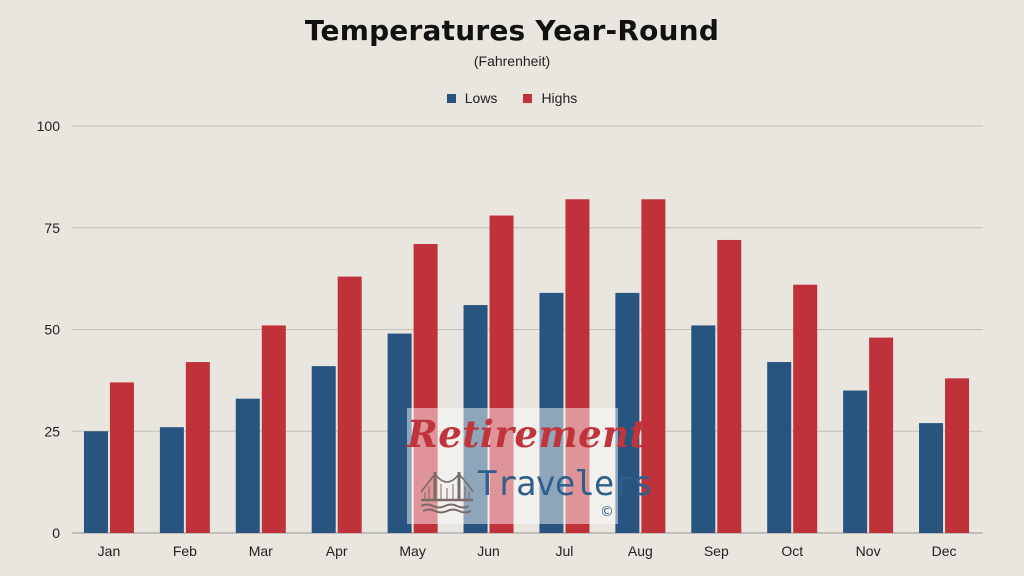 The height and width of the screenshot is (576, 1024). What do you see at coordinates (577, 366) in the screenshot?
I see `bar-highs-jul` at bounding box center [577, 366].